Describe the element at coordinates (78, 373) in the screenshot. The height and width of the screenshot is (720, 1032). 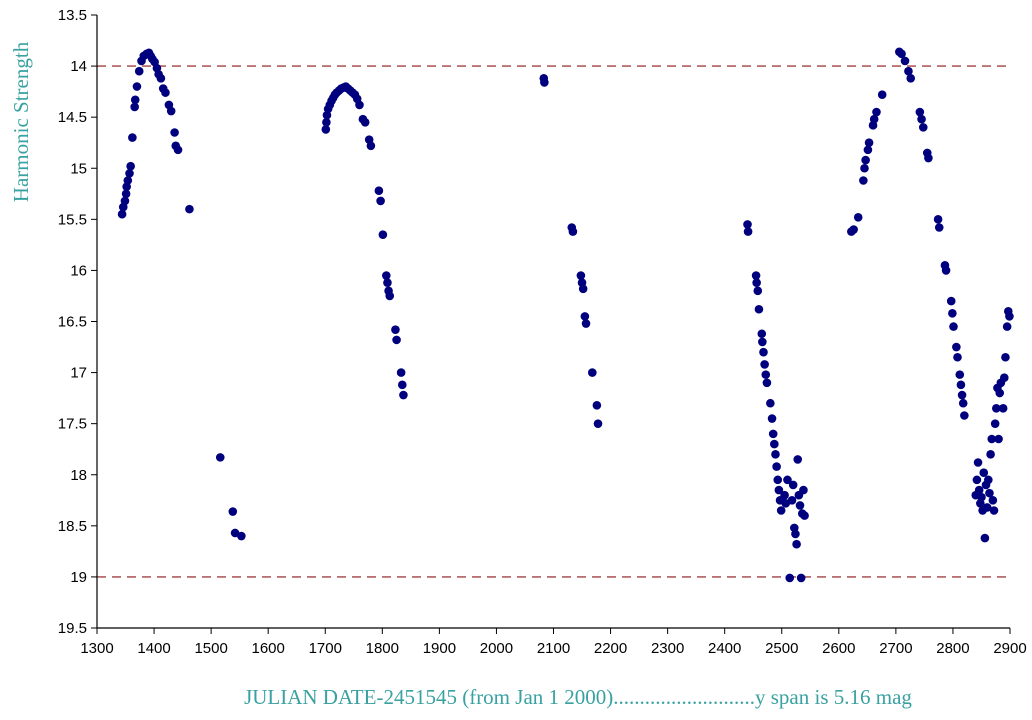
I see `y-tick-label: 17` at that location.